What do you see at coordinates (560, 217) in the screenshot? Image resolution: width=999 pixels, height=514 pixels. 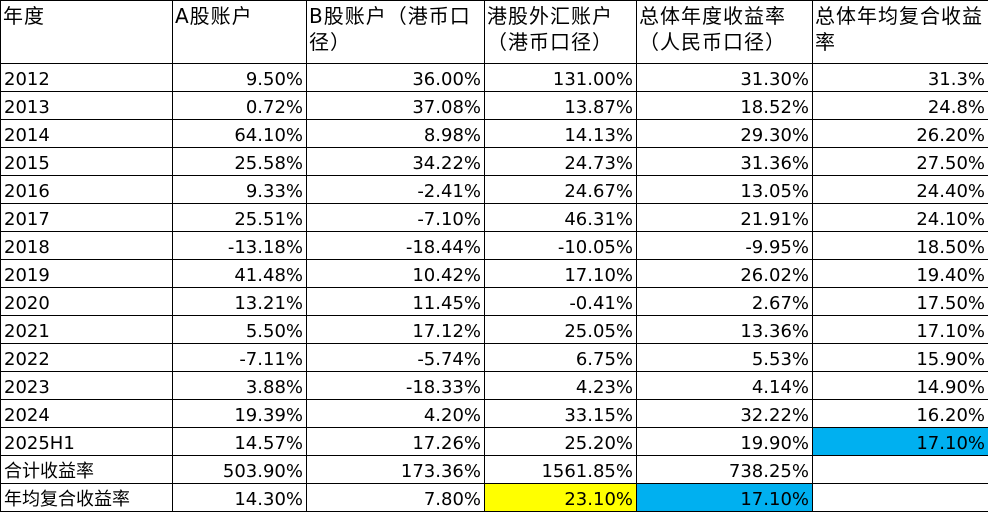 I see `hk-fx-cell: 46.31%` at bounding box center [560, 217].